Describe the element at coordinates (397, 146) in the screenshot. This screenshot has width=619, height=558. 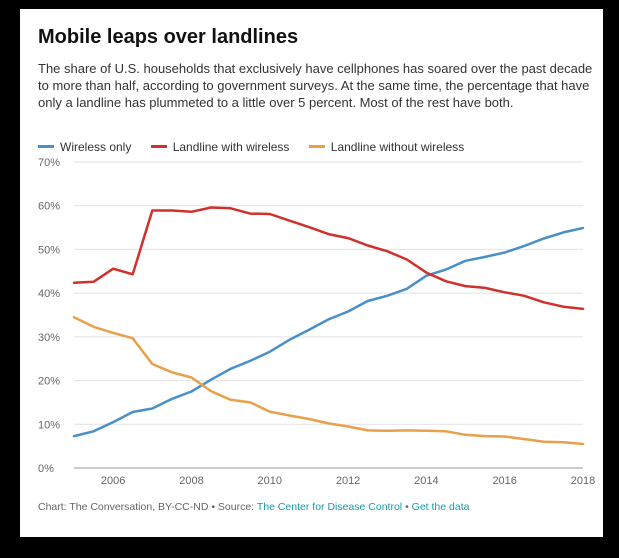
I see `legend-label: Landline without wireless` at that location.